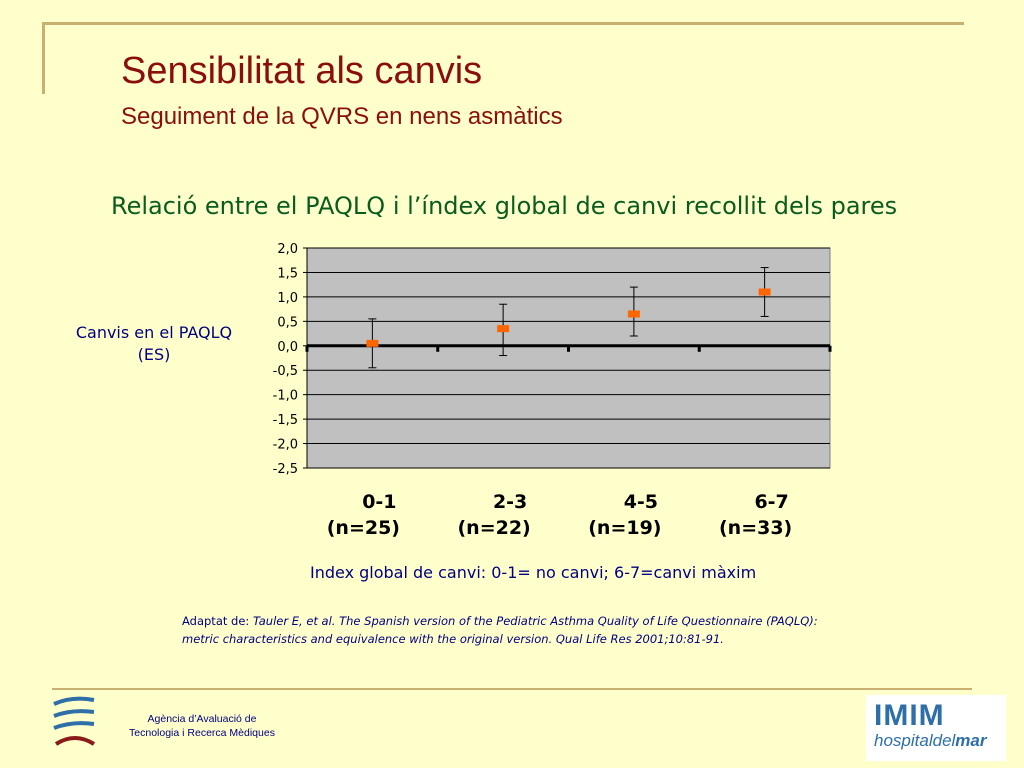 The width and height of the screenshot is (1024, 768). I want to click on y-tick-label: -1,0, so click(285, 396).